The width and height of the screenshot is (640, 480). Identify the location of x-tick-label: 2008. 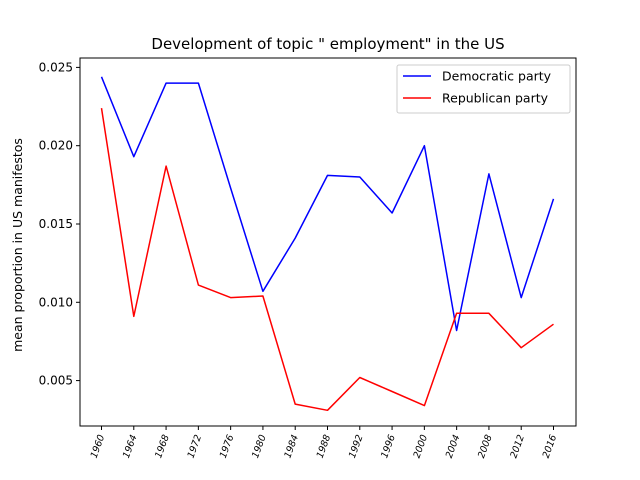
(485, 446).